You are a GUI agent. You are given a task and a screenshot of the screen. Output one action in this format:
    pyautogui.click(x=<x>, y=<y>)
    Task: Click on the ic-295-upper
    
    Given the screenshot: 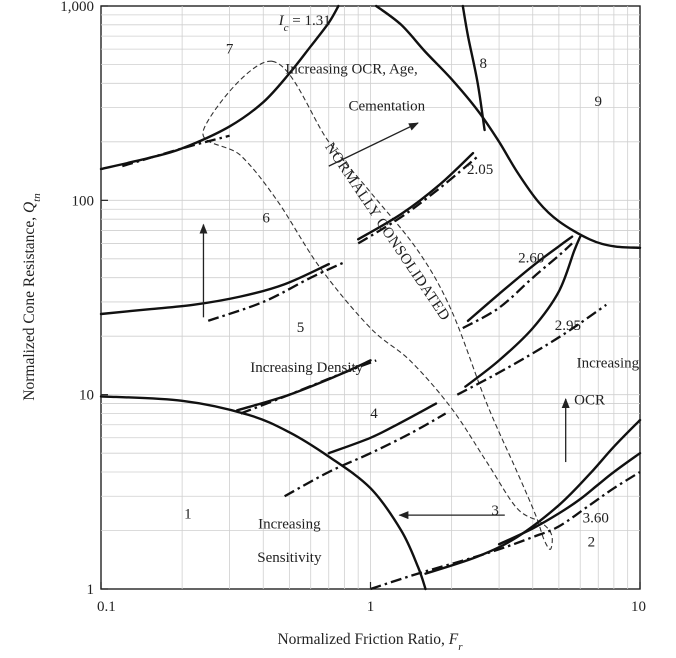 What is the action you would take?
    pyautogui.click(x=523, y=311)
    